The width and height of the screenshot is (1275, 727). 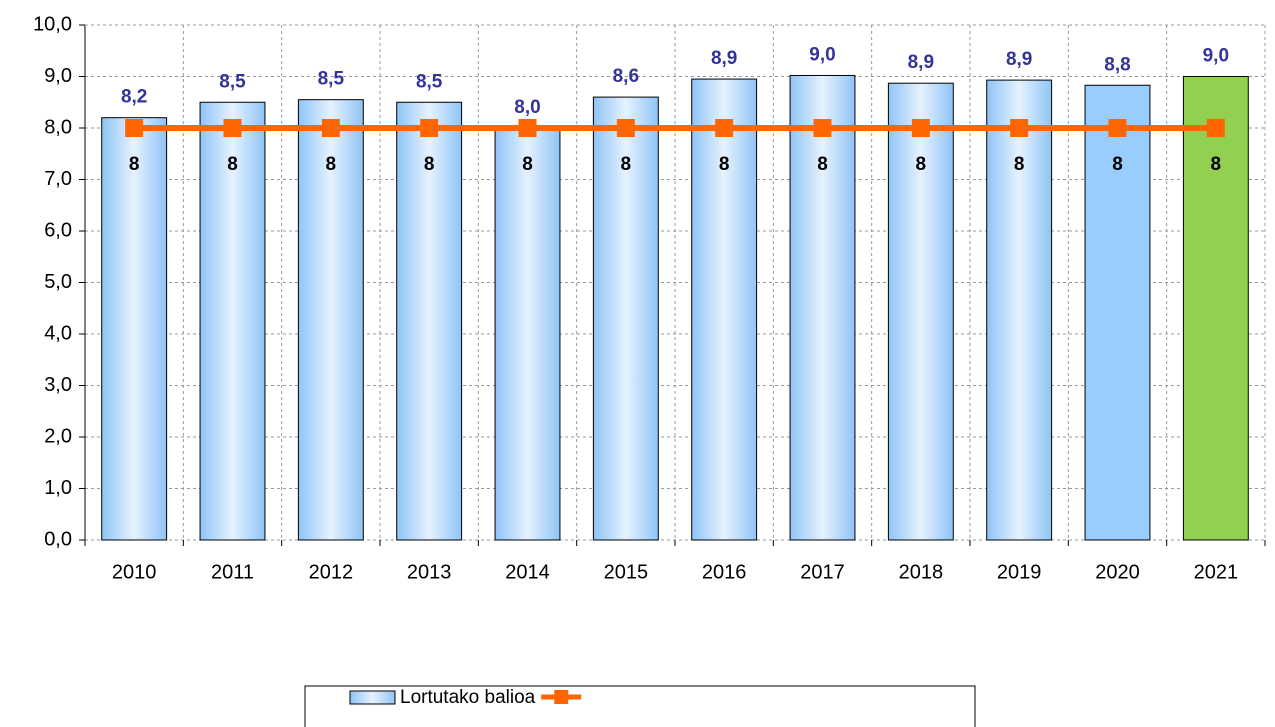 What do you see at coordinates (724, 572) in the screenshot?
I see `x-tick-label: 2016` at bounding box center [724, 572].